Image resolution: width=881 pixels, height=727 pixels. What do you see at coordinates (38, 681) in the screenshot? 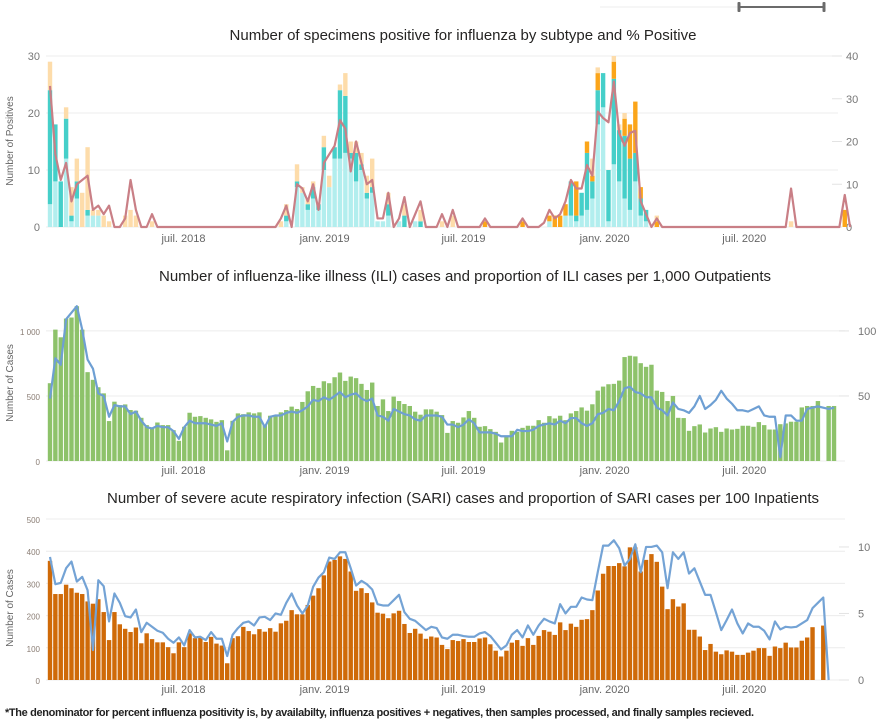
I see `y-tick-label: 0` at bounding box center [38, 681].